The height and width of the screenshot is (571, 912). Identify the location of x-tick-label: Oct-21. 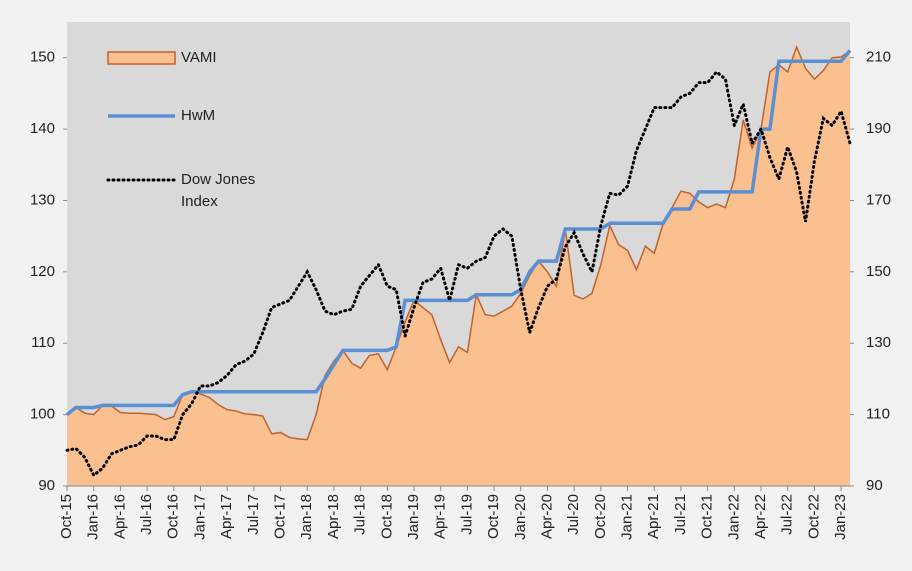
(707, 516).